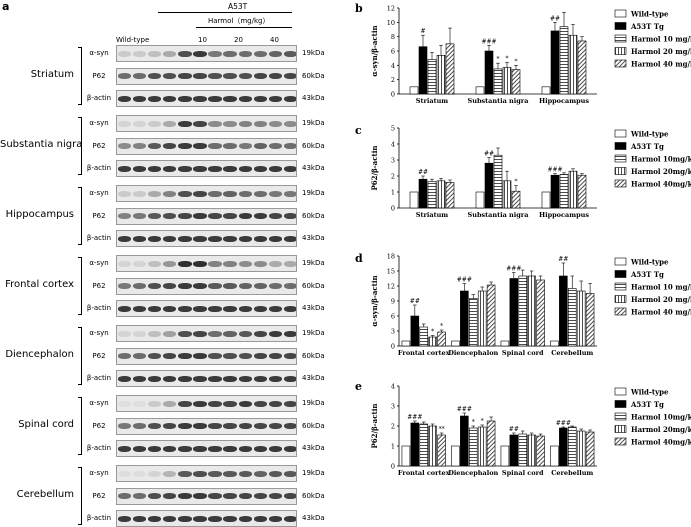 This screenshot has width=691, height=527. I want to click on category-label: Frontal cortex, so click(424, 473).